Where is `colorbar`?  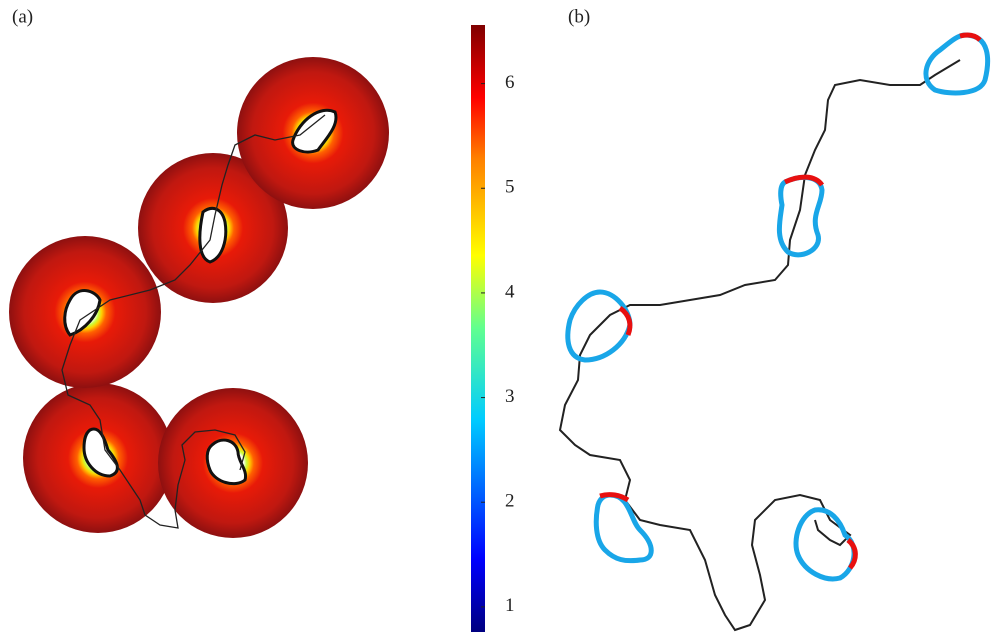 colorbar is located at coordinates (478, 328).